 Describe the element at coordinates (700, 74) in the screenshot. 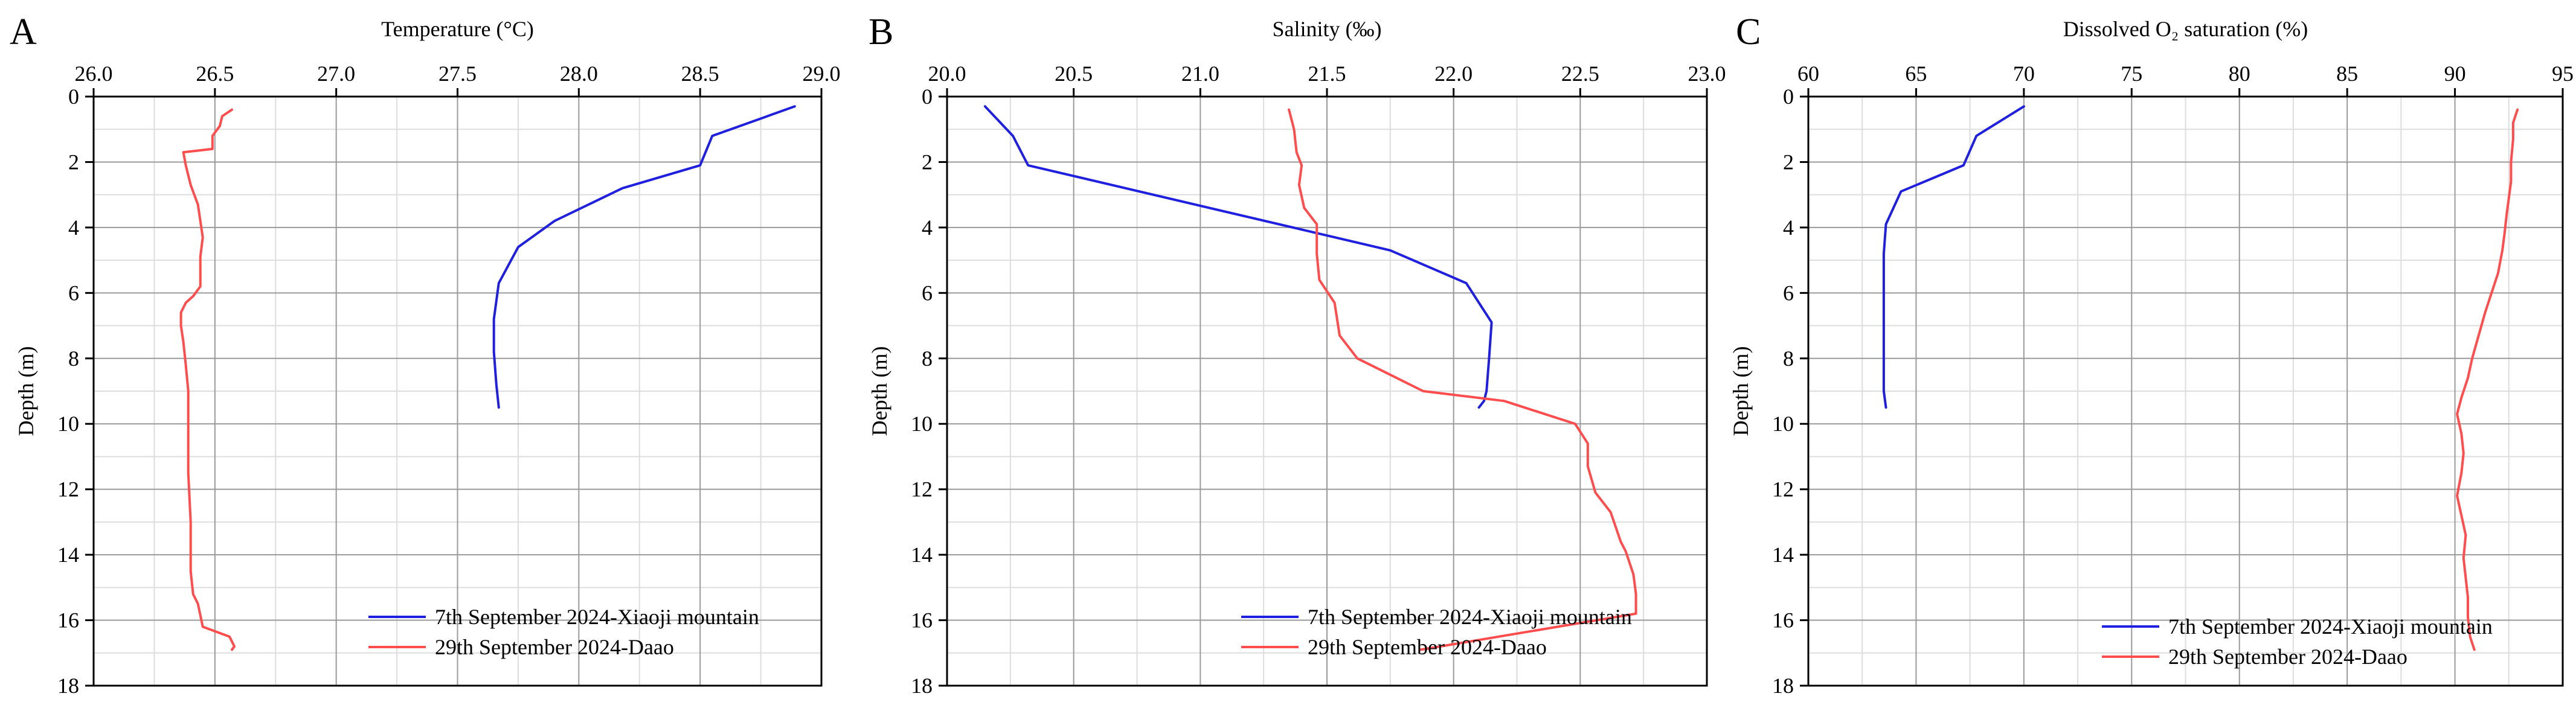

I see `panel-a-x-tick-label: 28.5` at that location.